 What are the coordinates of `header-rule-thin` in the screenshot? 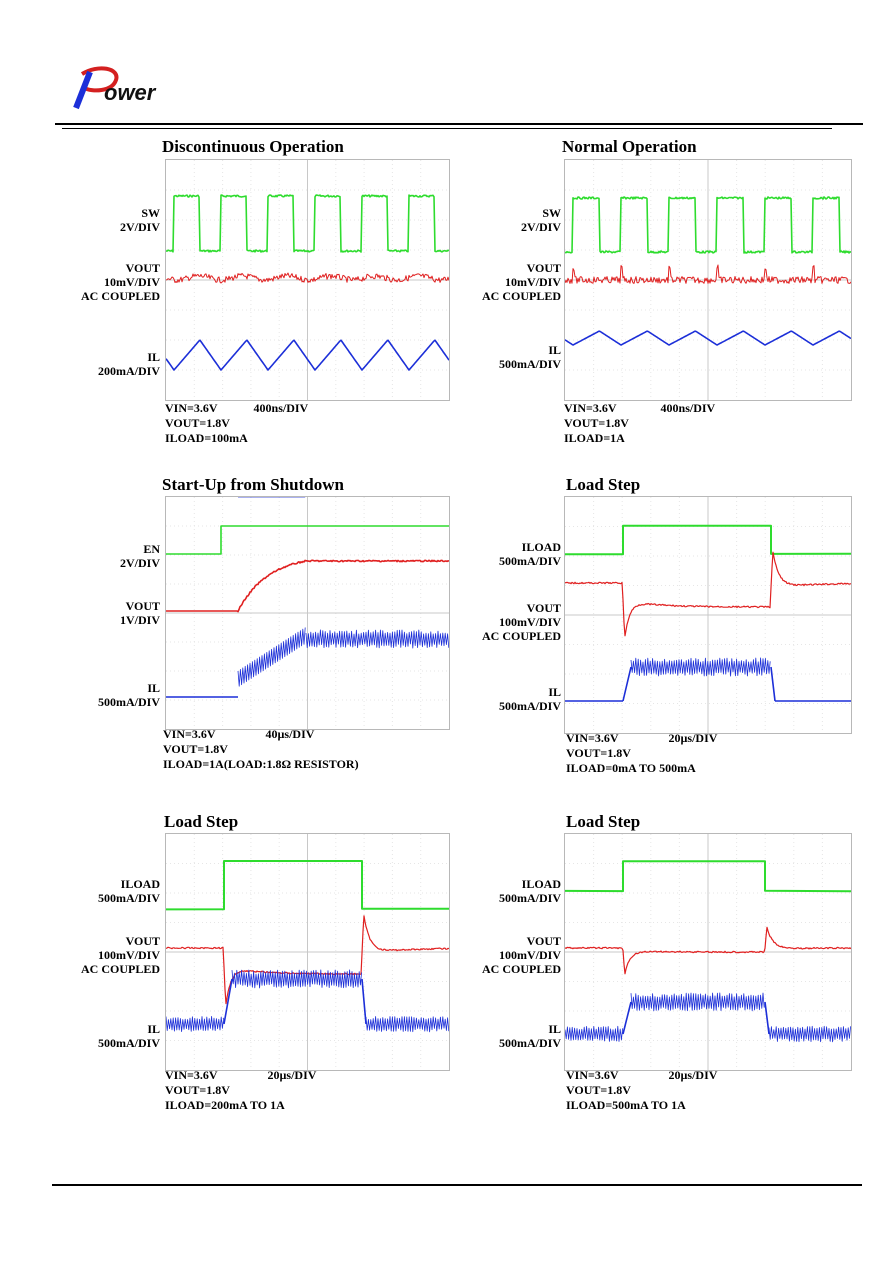 It's located at (447, 128).